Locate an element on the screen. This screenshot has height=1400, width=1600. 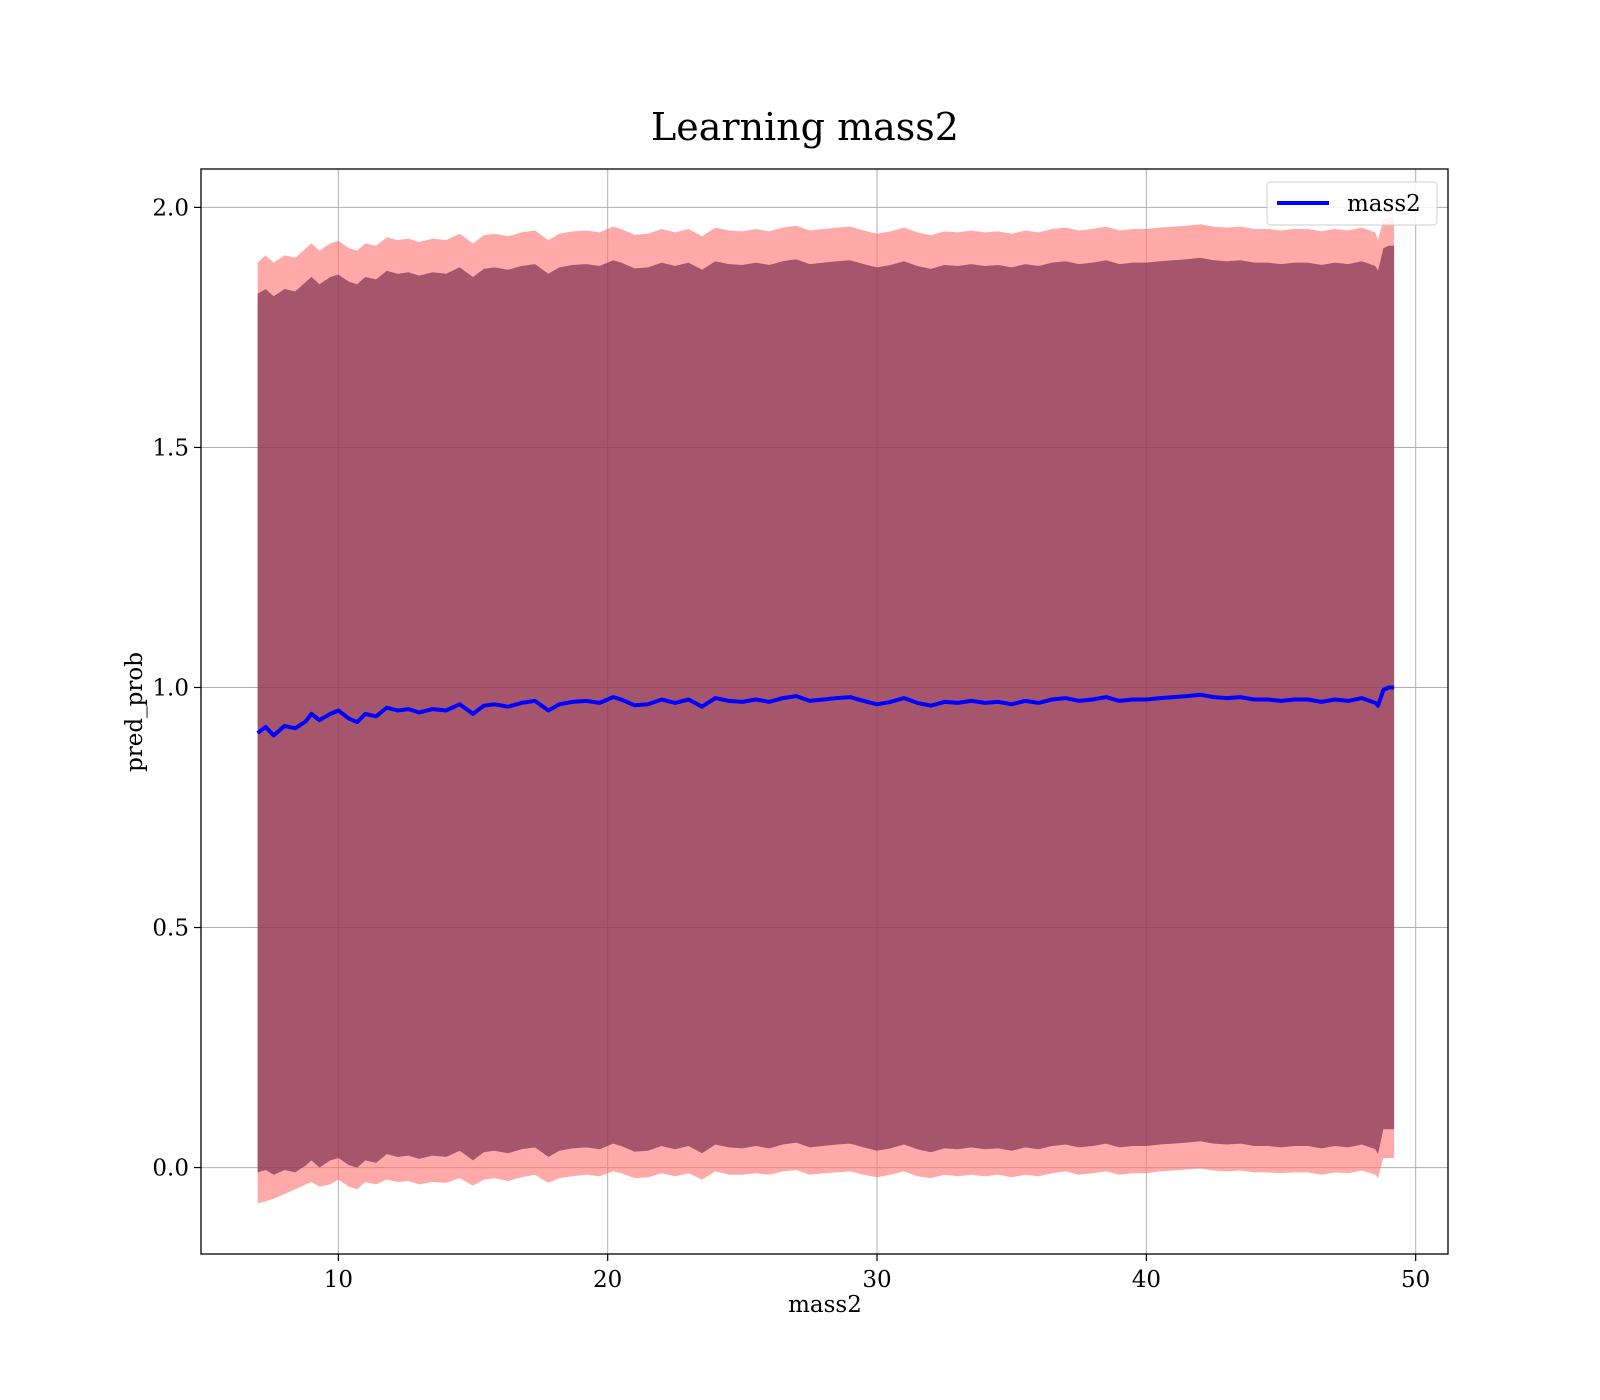
series-line-mass2 is located at coordinates (825, 711).